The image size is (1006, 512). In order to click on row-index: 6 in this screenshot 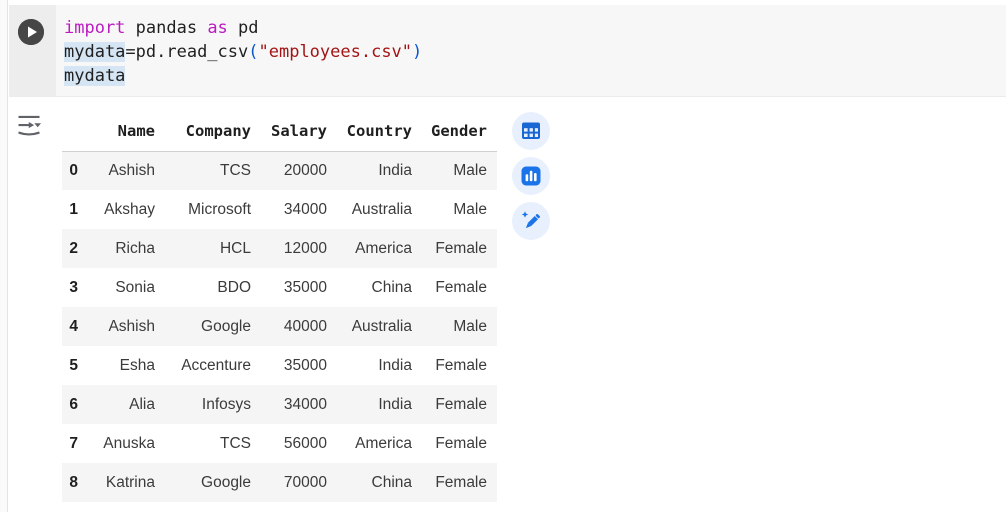, I will do `click(75, 404)`.